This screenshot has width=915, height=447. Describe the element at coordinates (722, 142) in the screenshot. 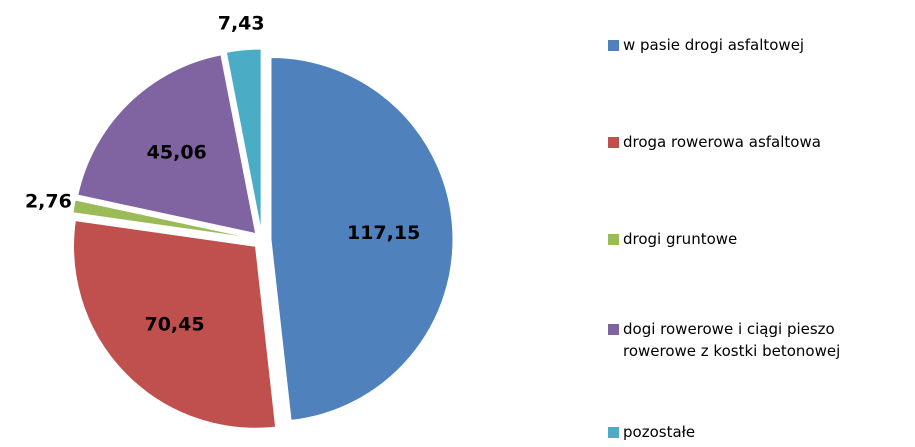

I see `legend-label: droga rowerowa asfaltowa` at that location.